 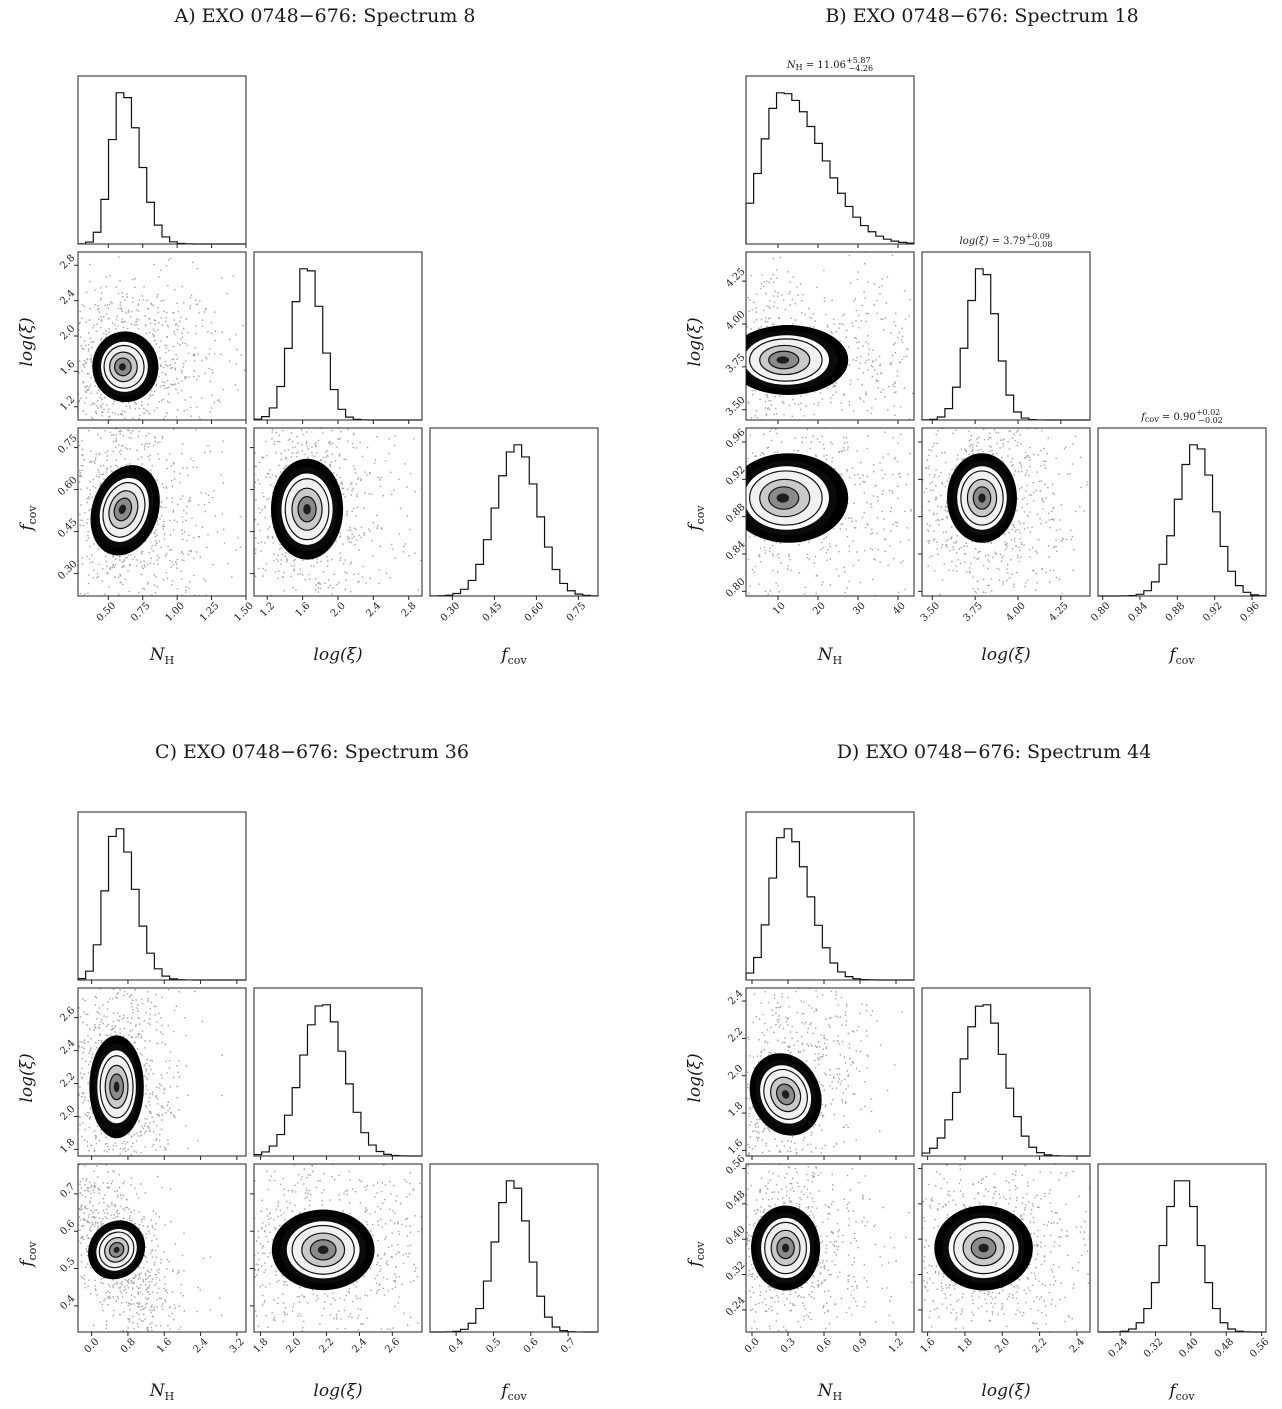 What do you see at coordinates (200, 1345) in the screenshot?
I see `x-tick-label: 2.4` at bounding box center [200, 1345].